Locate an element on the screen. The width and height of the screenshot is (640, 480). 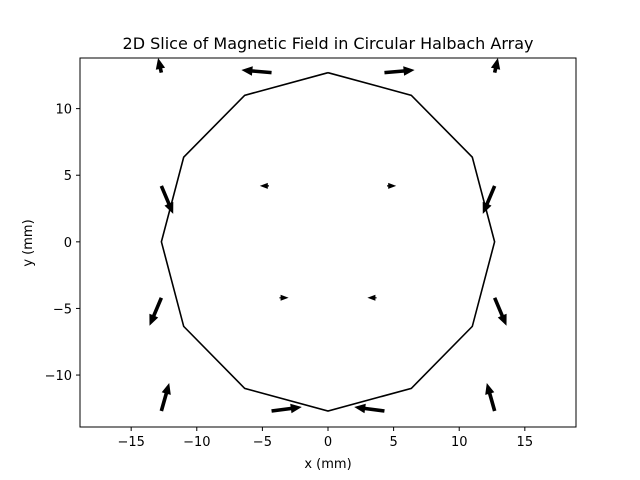
x-tick-label: 5 is located at coordinates (393, 442).